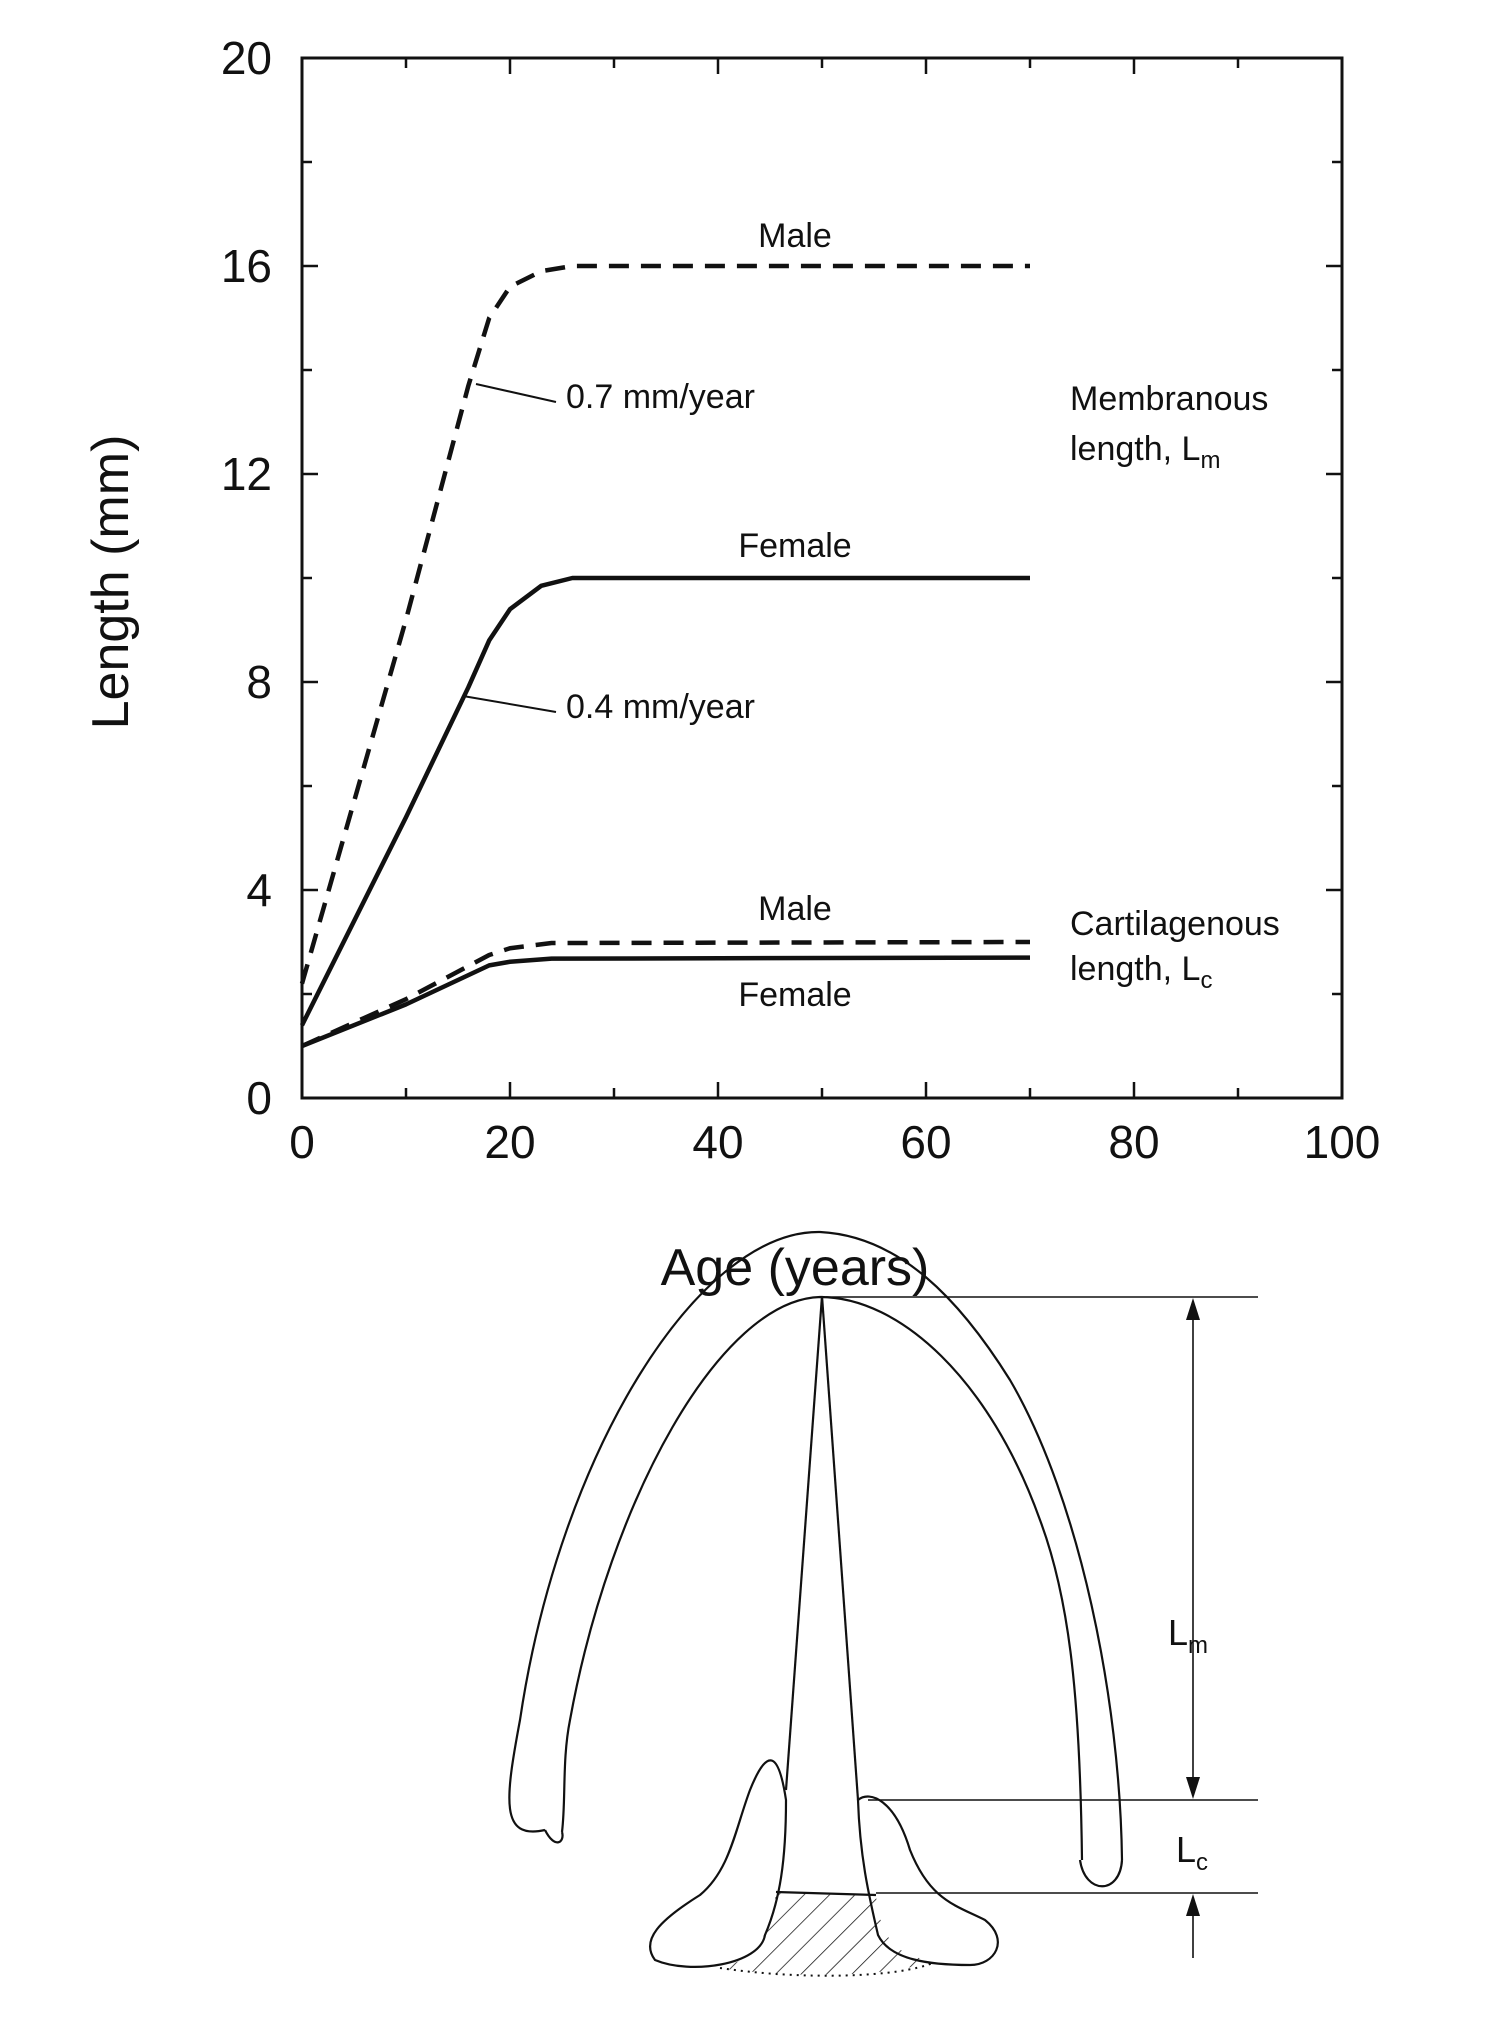  I want to click on membranous-label-line2: length, Lm, so click(1145, 452).